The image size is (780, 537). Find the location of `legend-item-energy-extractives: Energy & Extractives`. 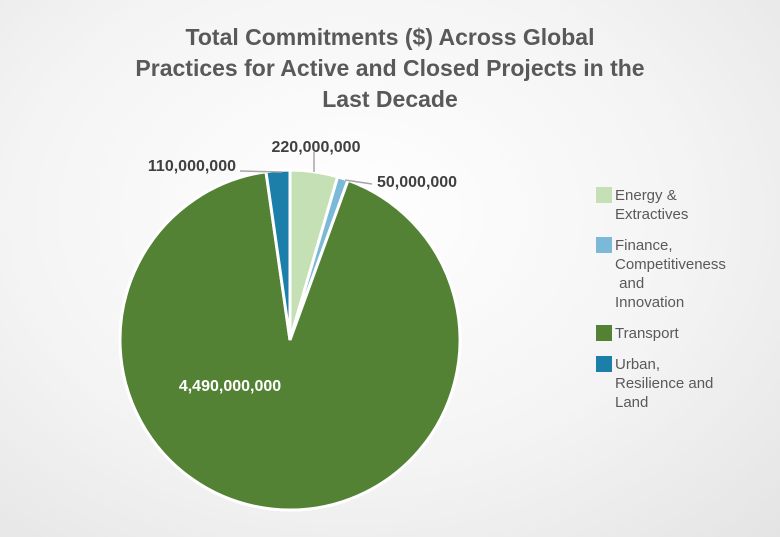

legend-item-energy-extractives: Energy & Extractives is located at coordinates (661, 205).